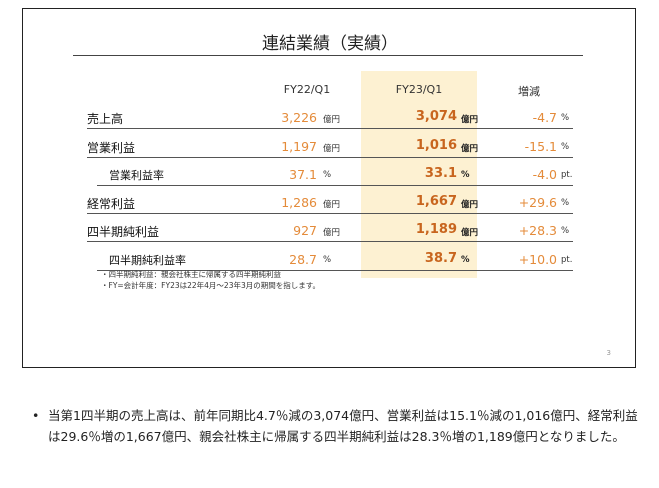 The height and width of the screenshot is (488, 659). I want to click on change-value: -4.7, so click(544, 117).